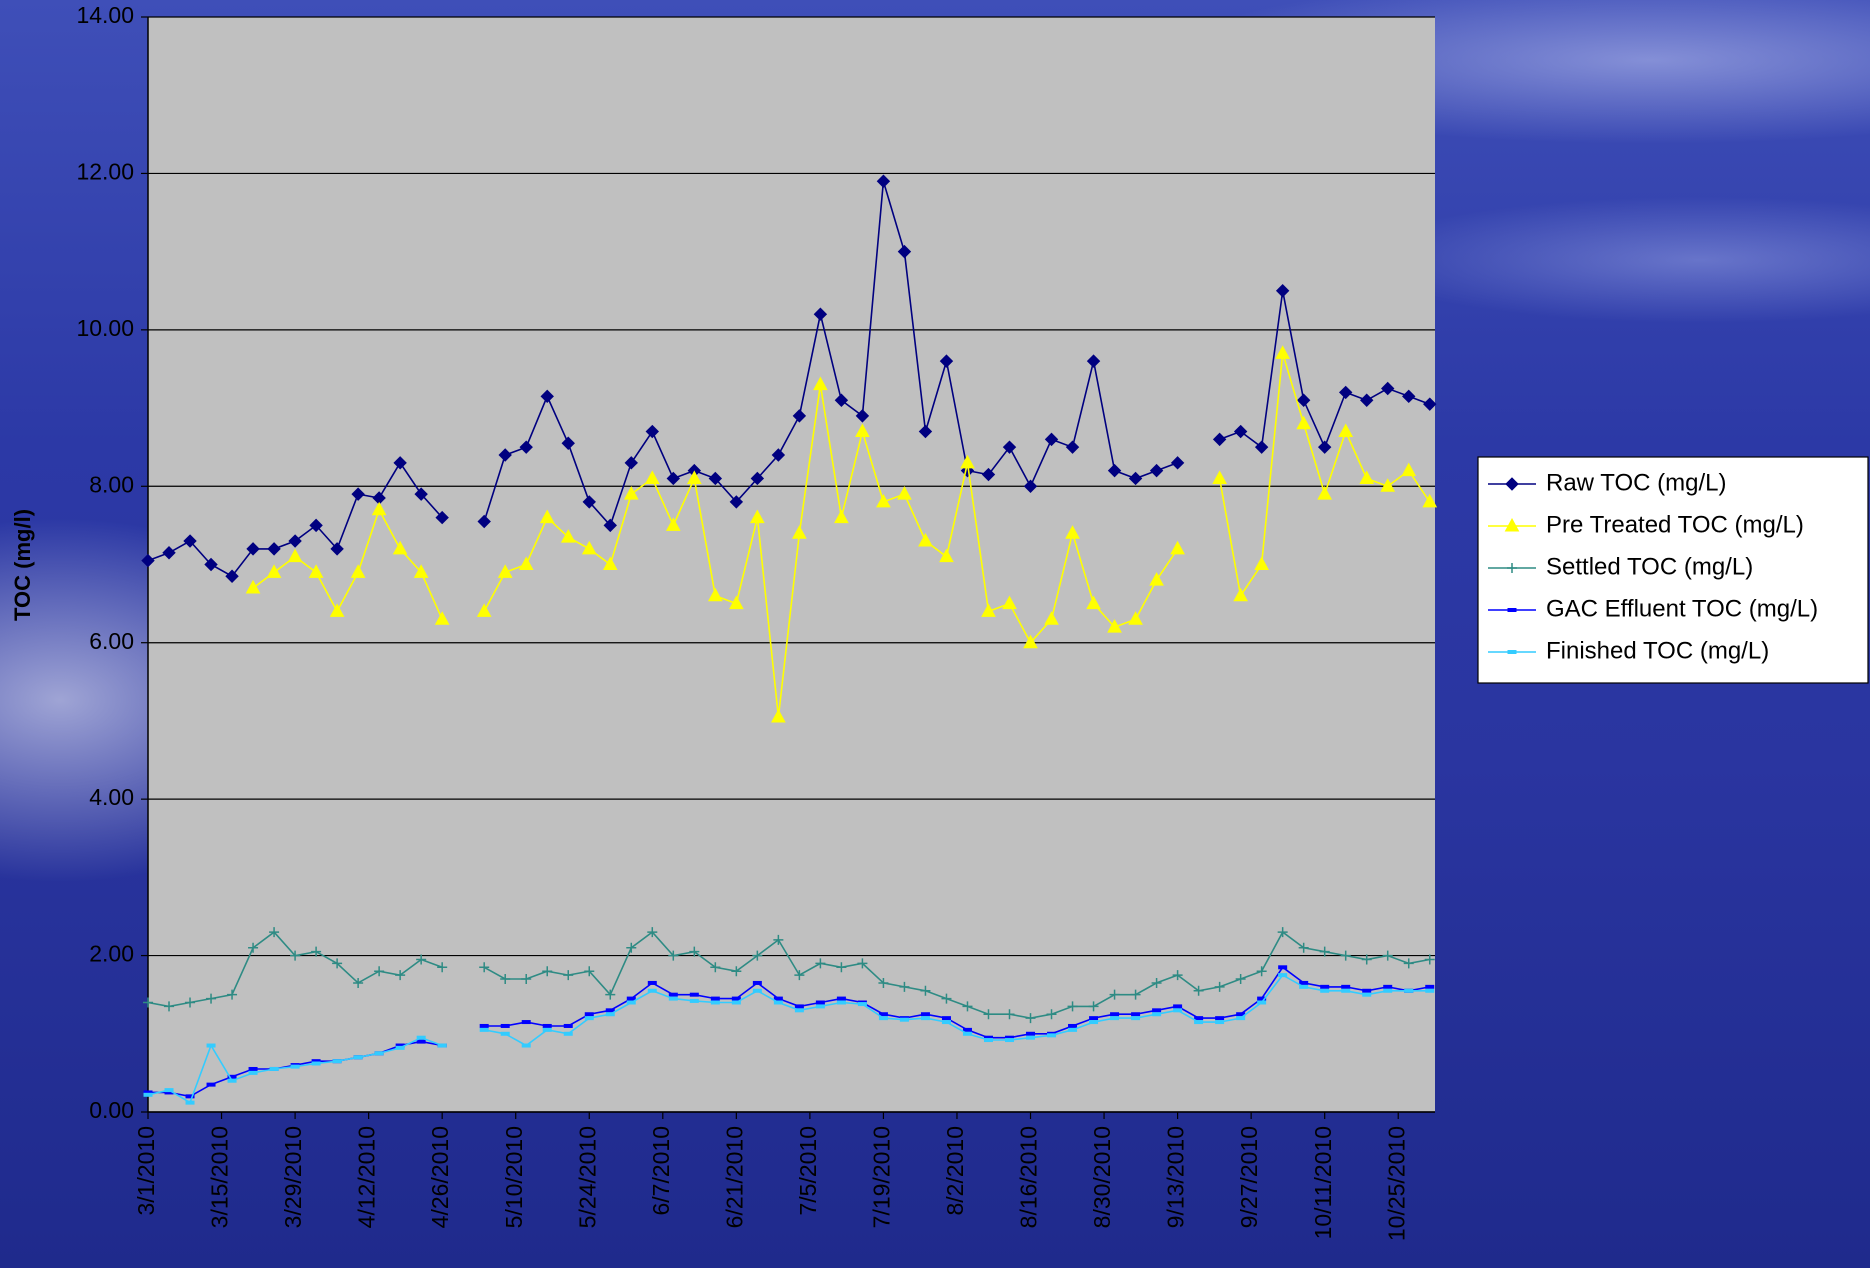 Image resolution: width=1870 pixels, height=1268 pixels. I want to click on x-tick-label: 3/1/2010, so click(146, 1171).